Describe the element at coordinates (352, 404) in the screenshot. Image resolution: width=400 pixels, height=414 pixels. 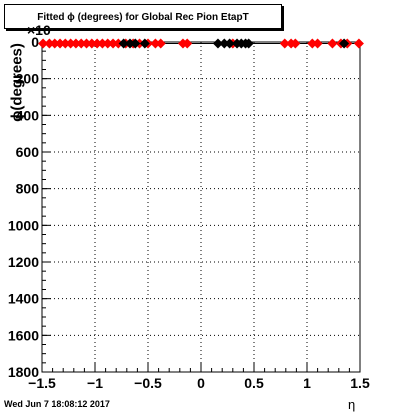
I see `x-axis-label: η` at that location.